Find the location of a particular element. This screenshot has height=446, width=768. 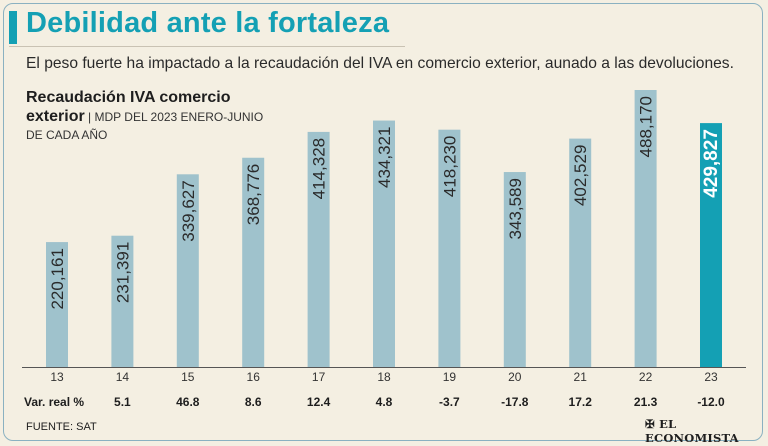

real-change-value: -3.7 is located at coordinates (449, 402).